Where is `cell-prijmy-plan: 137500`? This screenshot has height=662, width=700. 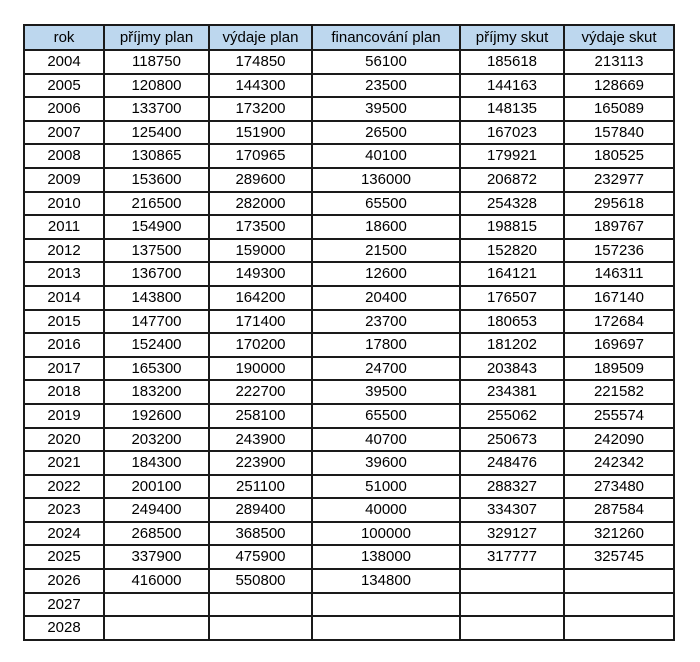
cell-prijmy-plan: 137500 is located at coordinates (156, 250).